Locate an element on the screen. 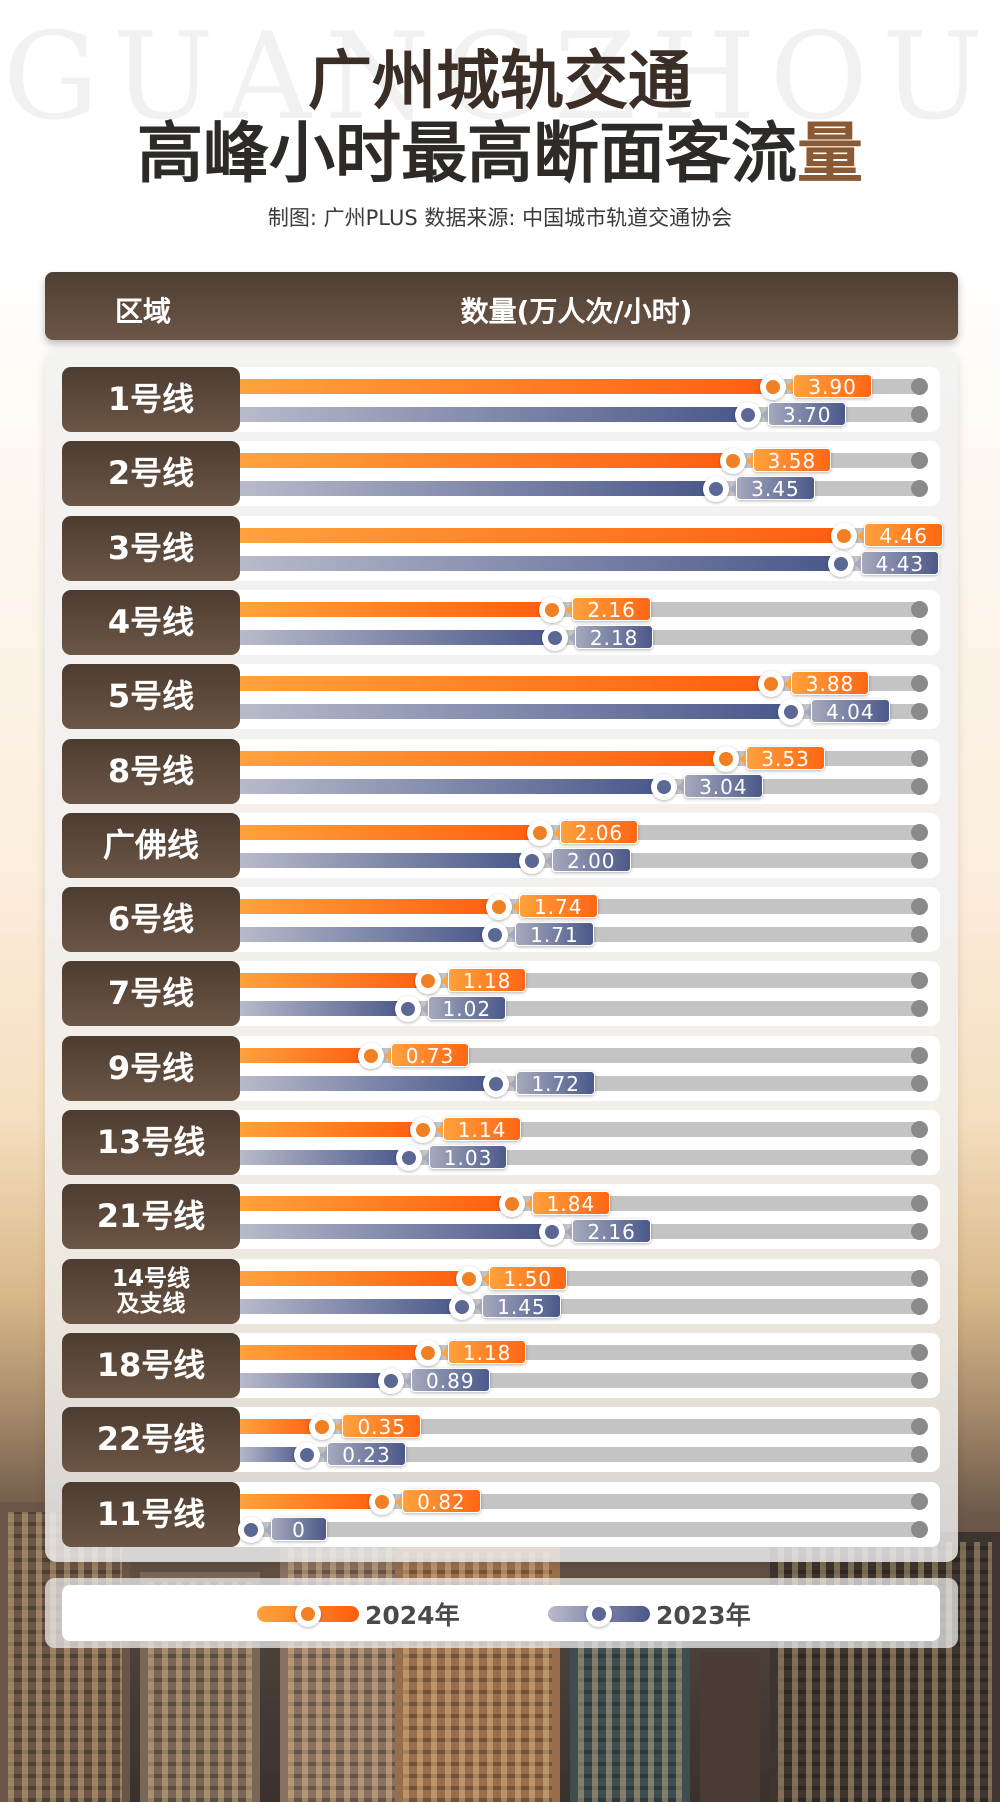 This screenshot has height=1802, width=1000. title-line-2-accent: 量 is located at coordinates (830, 153).